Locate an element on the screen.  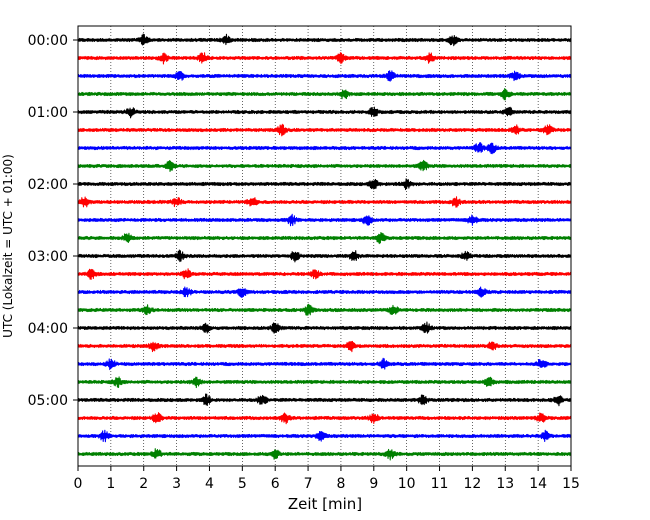
y-tick-label: 01:00 is located at coordinates (48, 113).